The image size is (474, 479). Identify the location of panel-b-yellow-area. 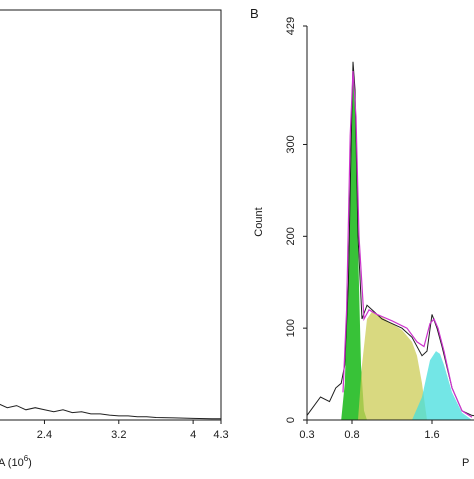
(392, 365).